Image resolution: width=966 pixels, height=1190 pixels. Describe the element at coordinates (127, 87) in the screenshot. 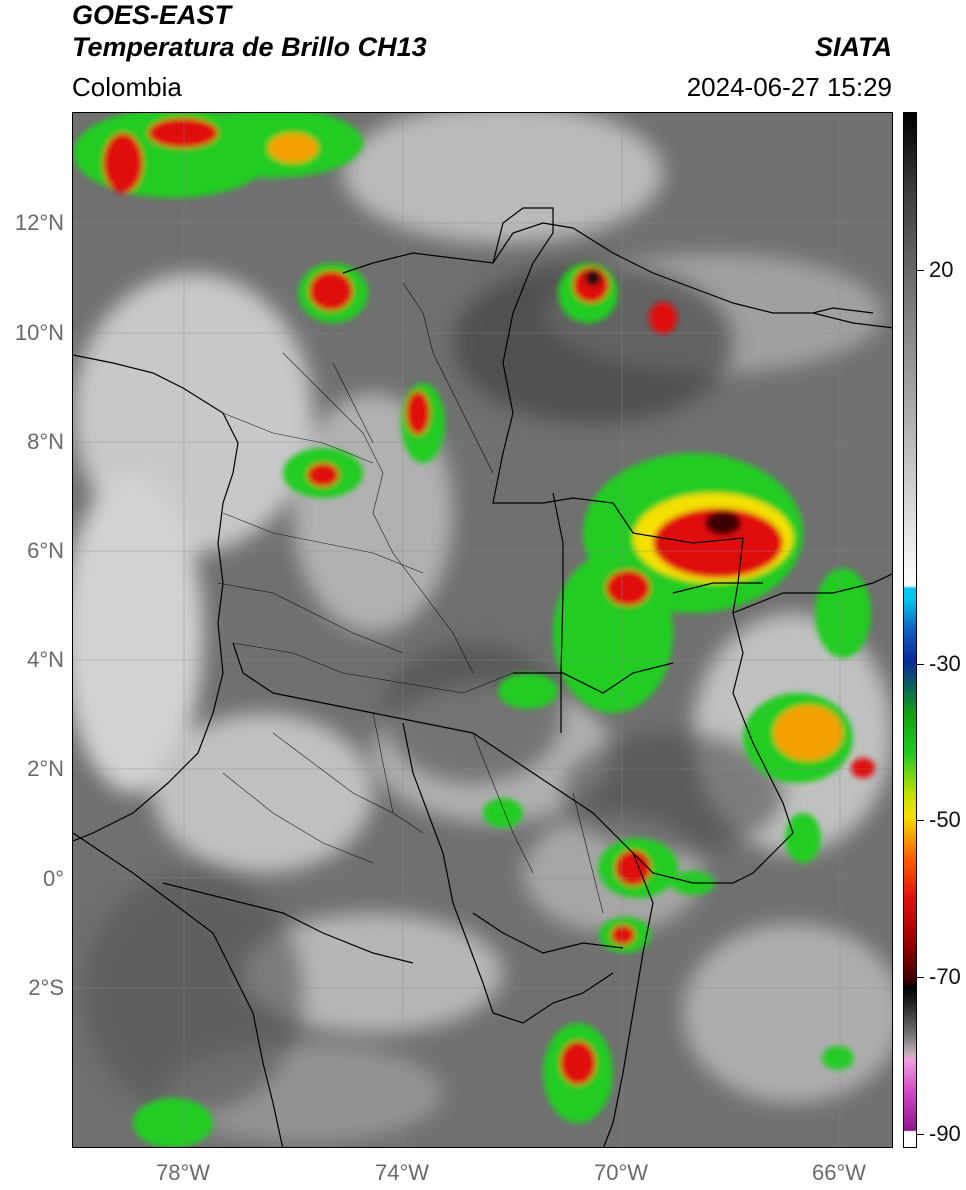

I see `region-label: Colombia` at that location.